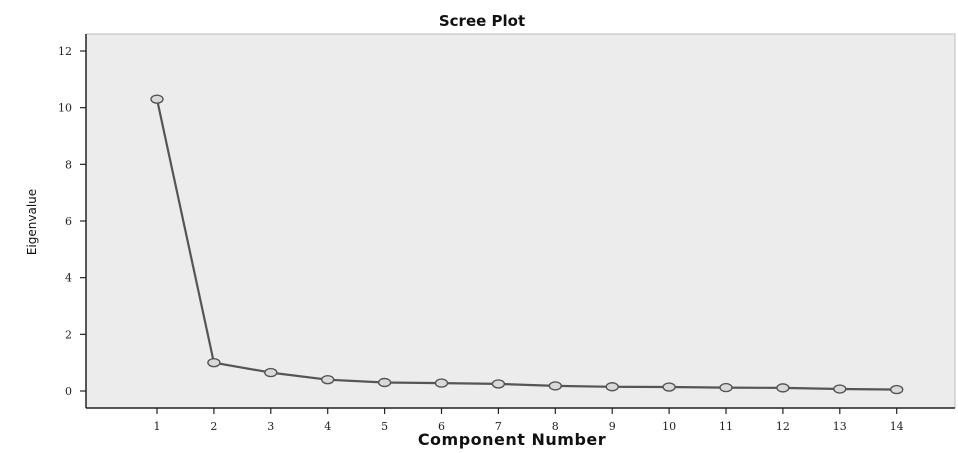 The image size is (958, 453). What do you see at coordinates (529, 420) in the screenshot?
I see `x-axis-ticks: 1 2 3 4 5 6 7 8 9 10 11 12 13 14` at bounding box center [529, 420].